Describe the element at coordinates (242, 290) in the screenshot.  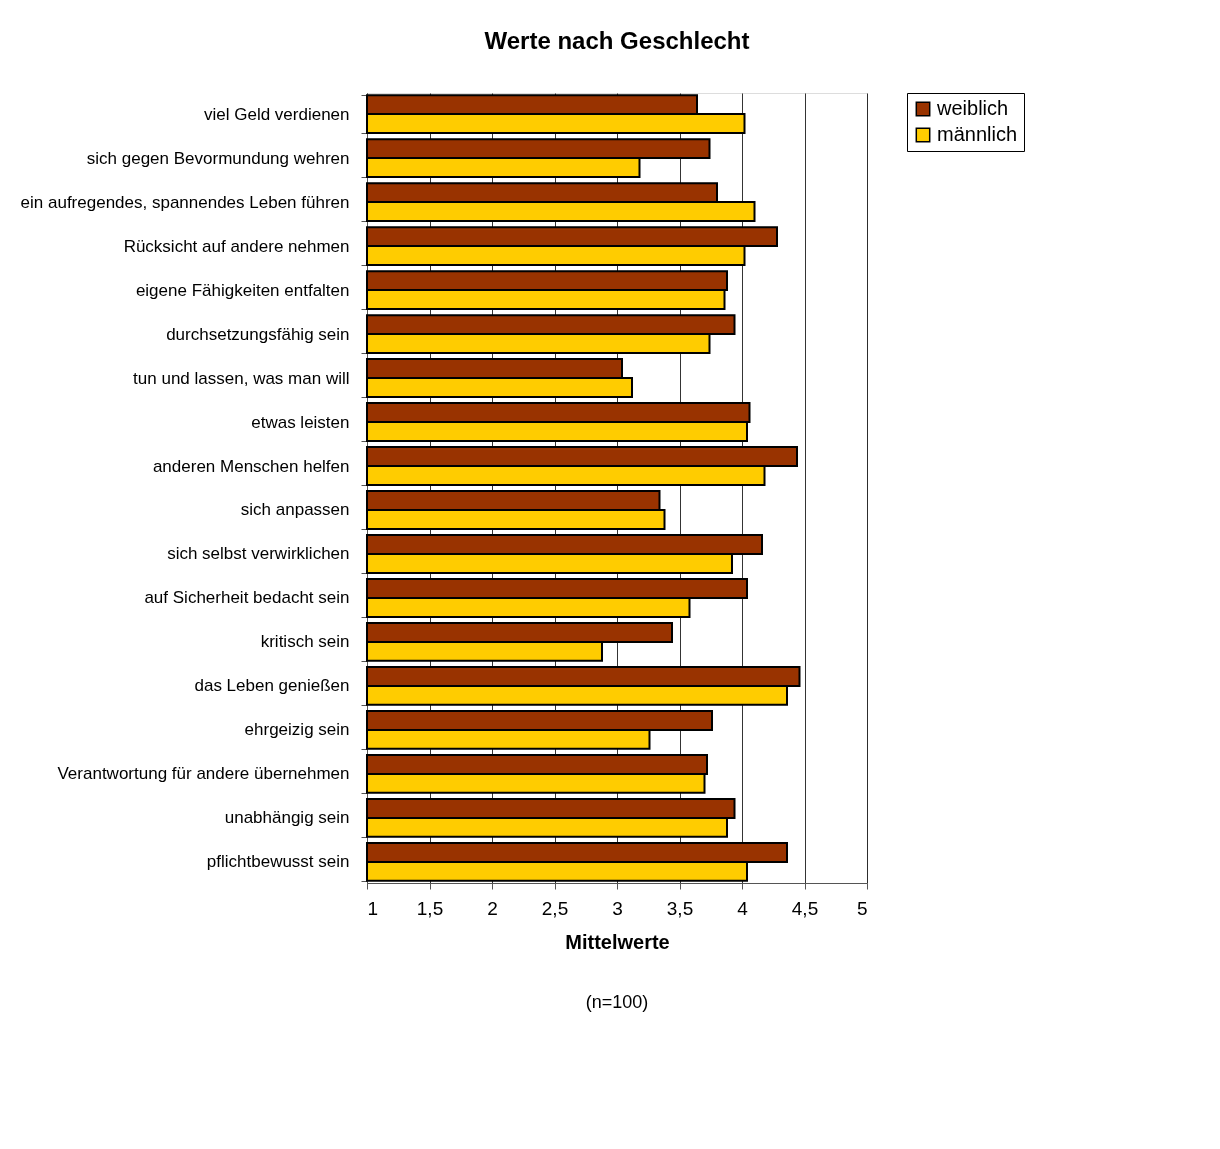
I see `y-tick-label: eigene Fähigkeiten entfalten` at that location.